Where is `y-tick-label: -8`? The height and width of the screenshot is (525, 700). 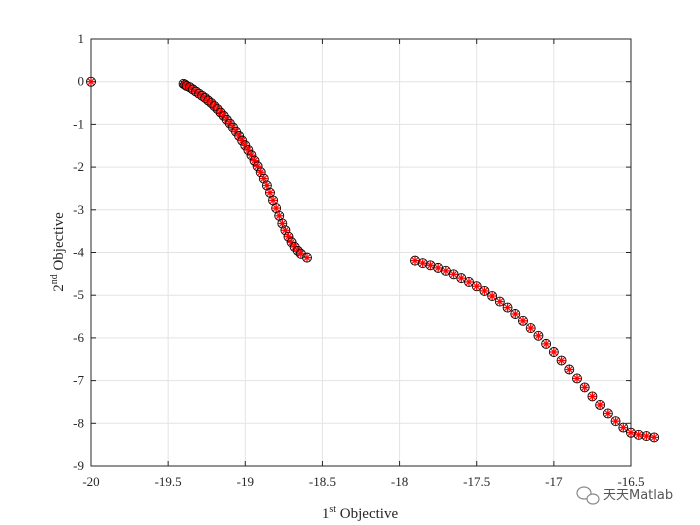 y-tick-label: -8 is located at coordinates (78, 422).